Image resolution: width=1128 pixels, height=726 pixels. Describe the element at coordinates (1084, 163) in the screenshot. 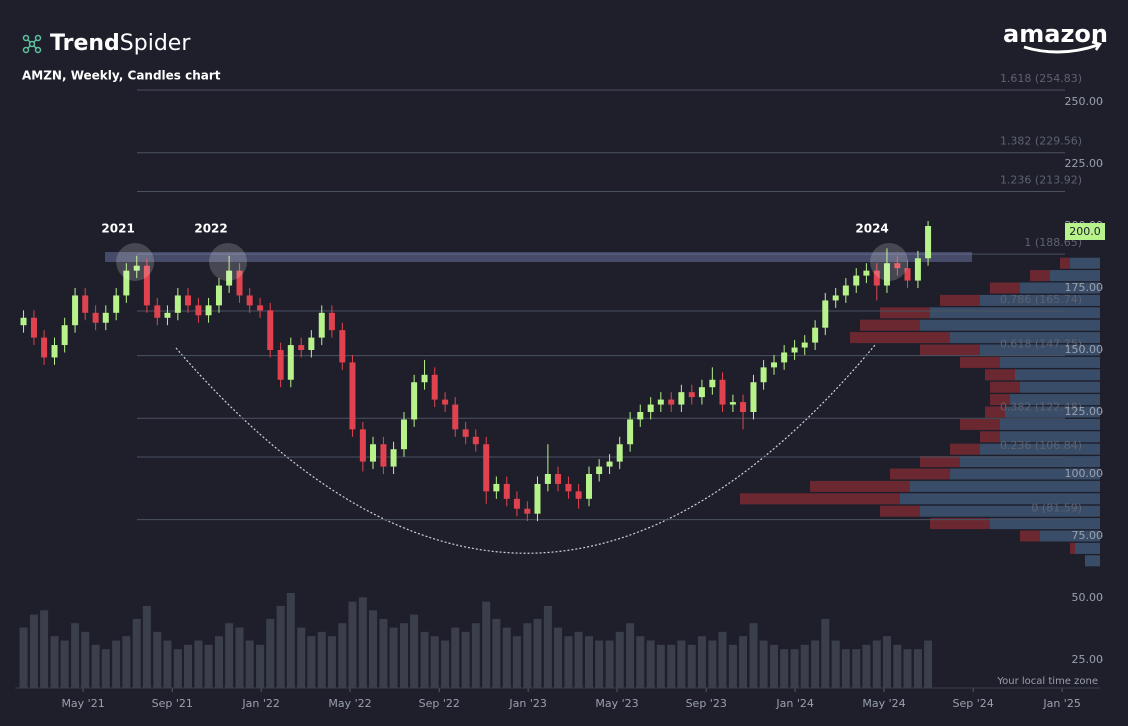

I see `y-tick-label: 225.00` at that location.